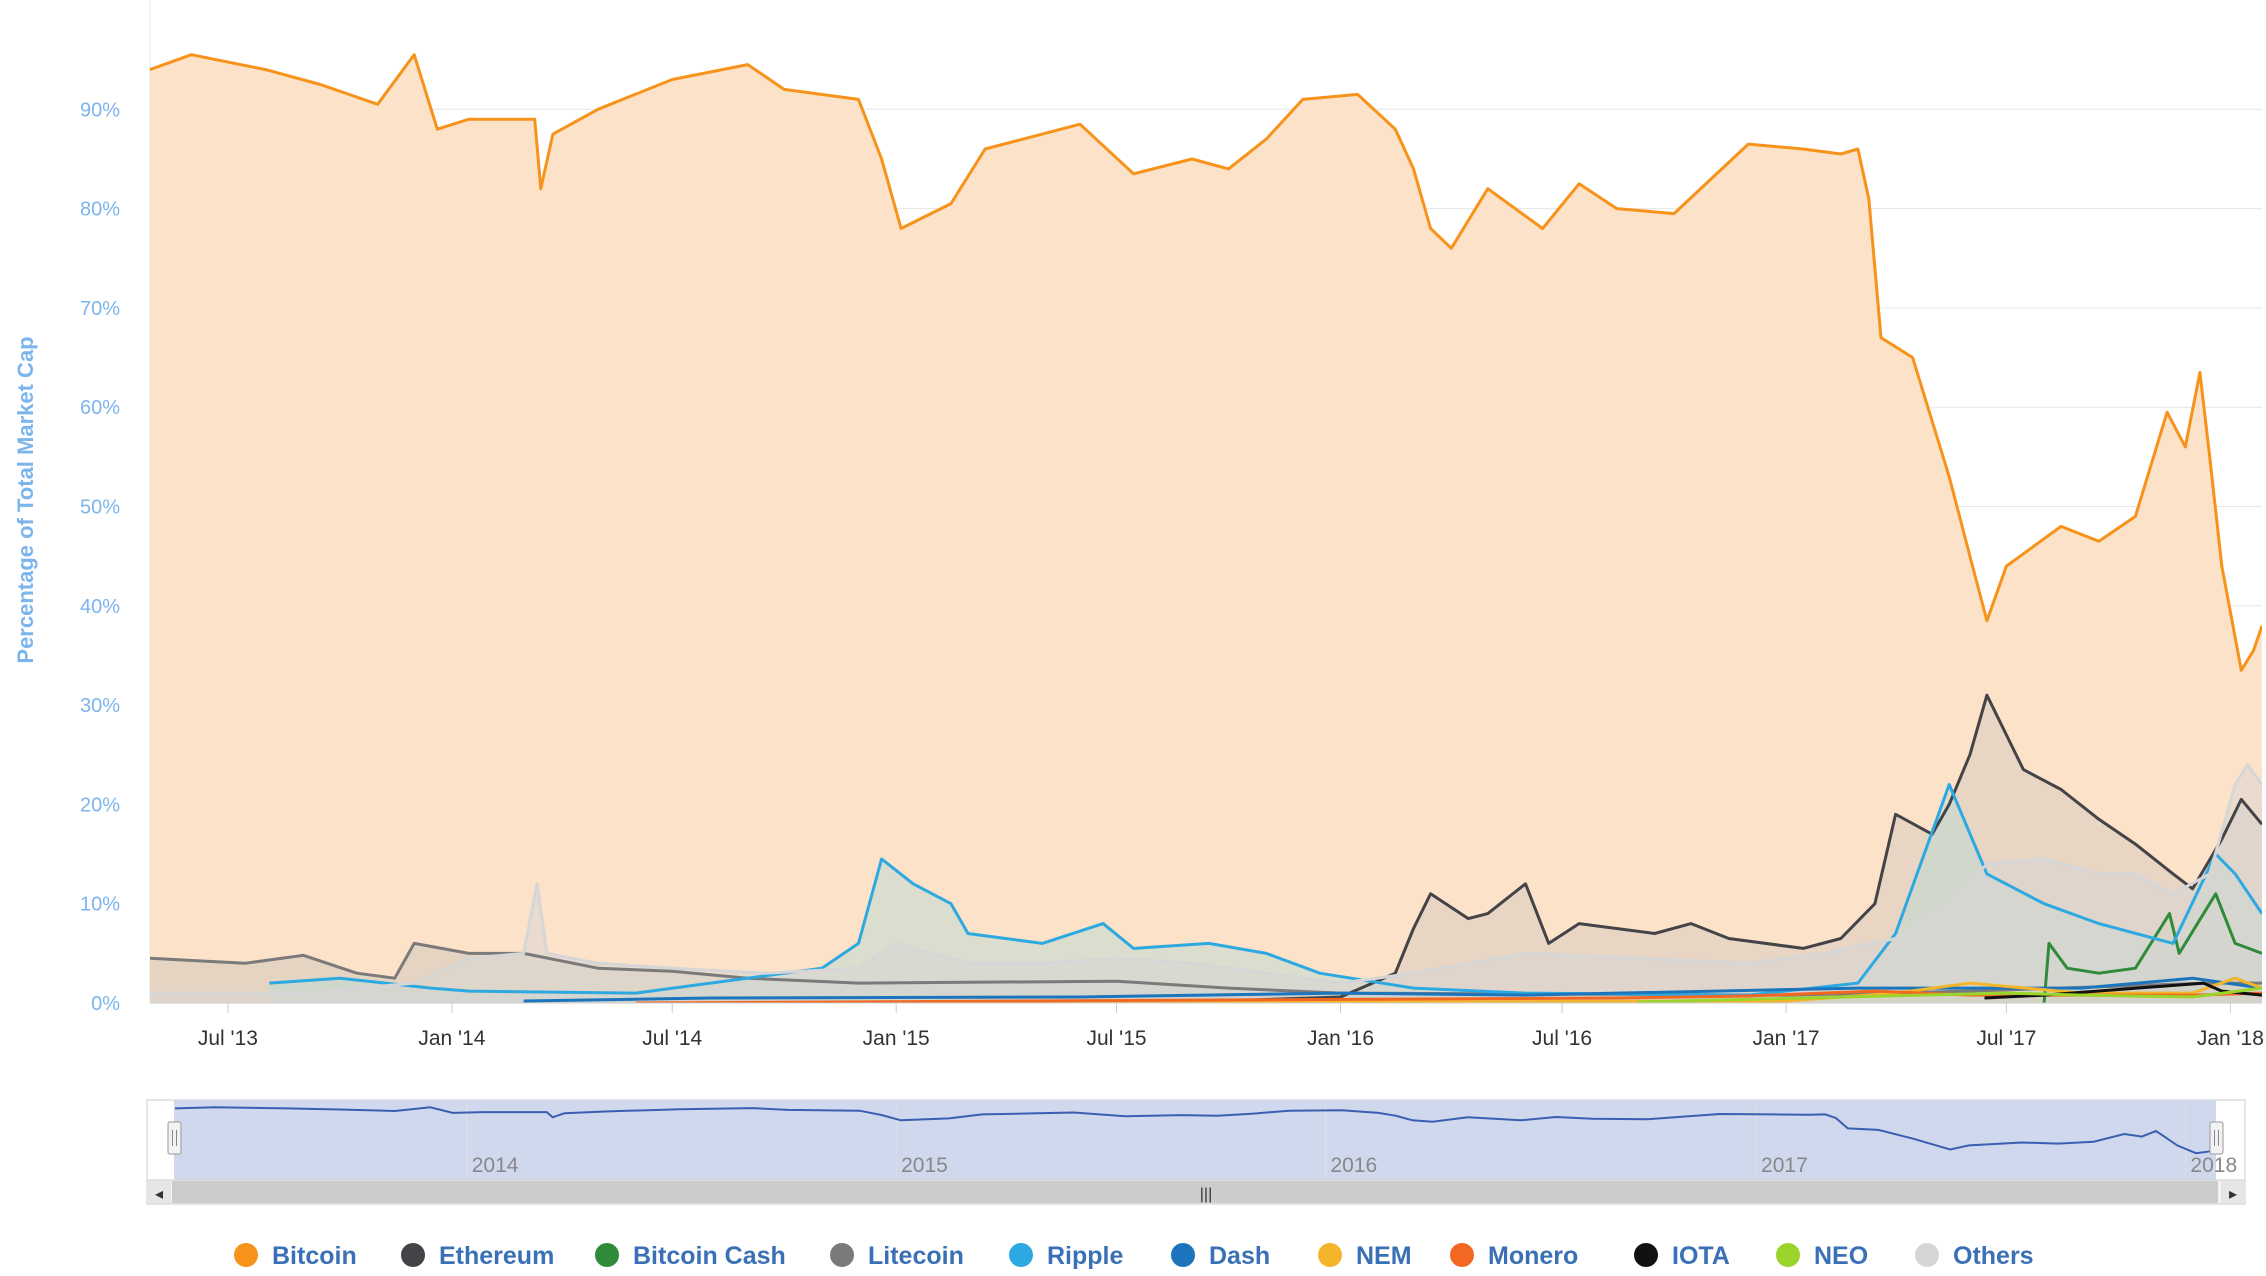 This screenshot has width=2266, height=1276. What do you see at coordinates (1340, 1038) in the screenshot?
I see `x-tick-label: Jan '16` at bounding box center [1340, 1038].